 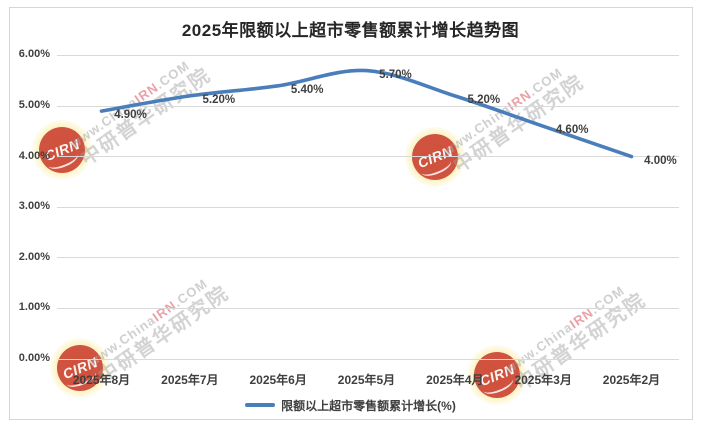 I want to click on data-label: 5.70%, so click(x=395, y=74).